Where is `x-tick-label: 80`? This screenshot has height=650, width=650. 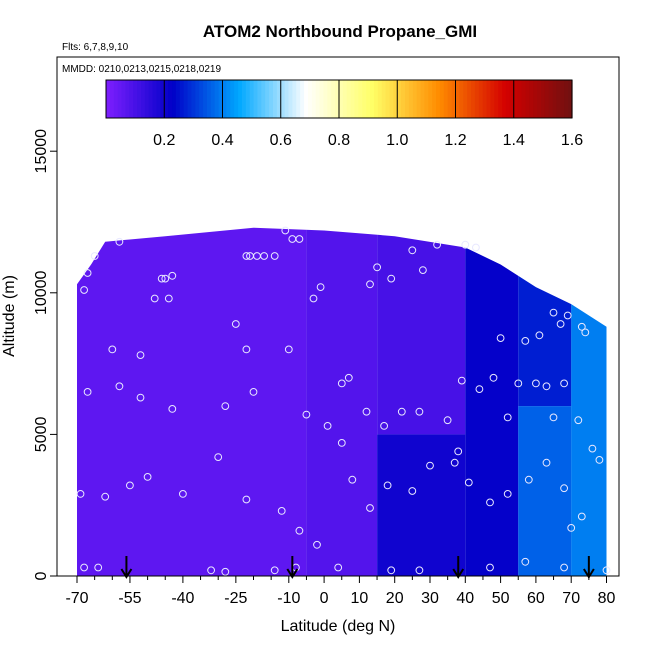 x-tick-label: 80 is located at coordinates (607, 598).